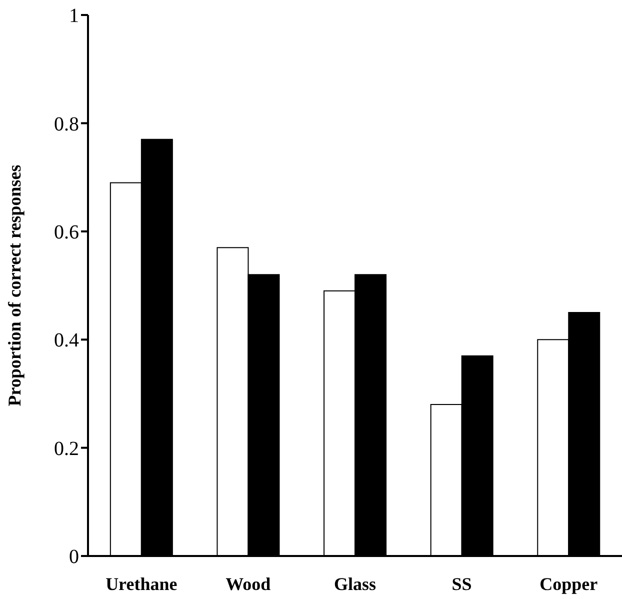 The height and width of the screenshot is (599, 622). I want to click on x-tick-label: Copper, so click(569, 584).